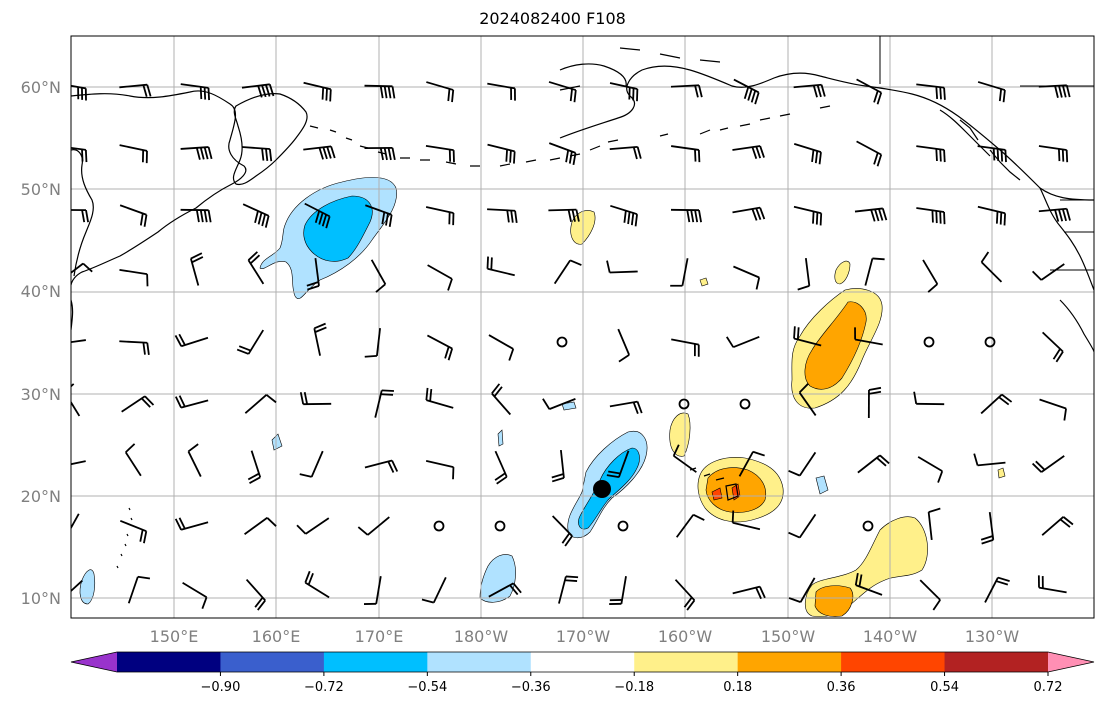 The image size is (1105, 712). I want to click on aleutians, so click(464, 146).